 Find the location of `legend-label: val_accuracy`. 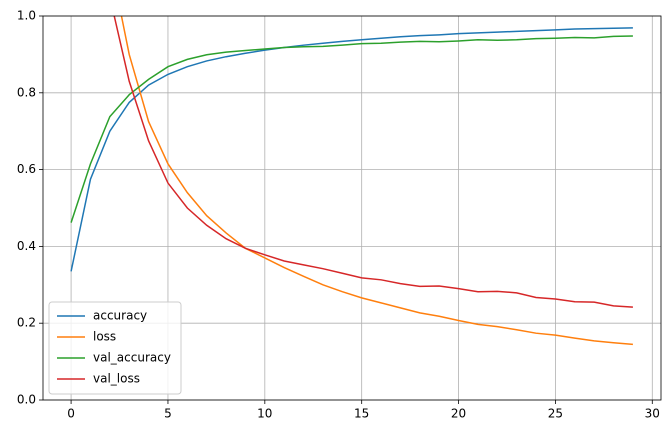

legend-label: val_accuracy is located at coordinates (132, 358).